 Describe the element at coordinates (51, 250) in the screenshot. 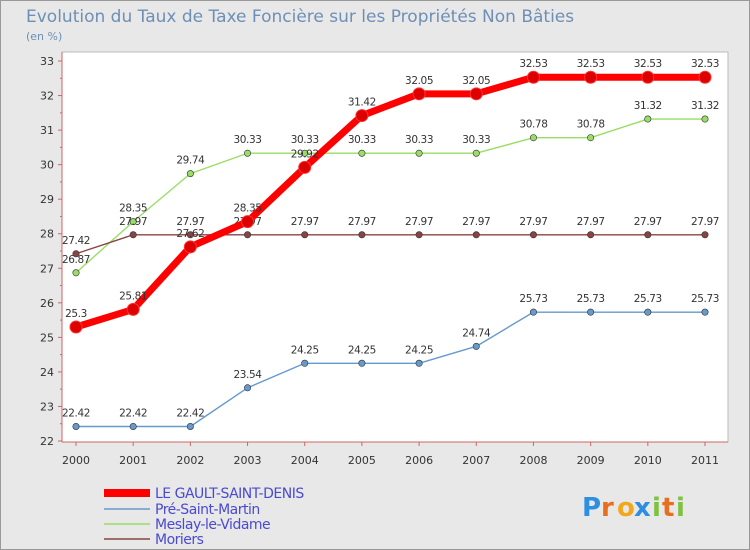

I see `y-axis: 22 23 24 25 26 27 28 29 30 31 32 33` at that location.